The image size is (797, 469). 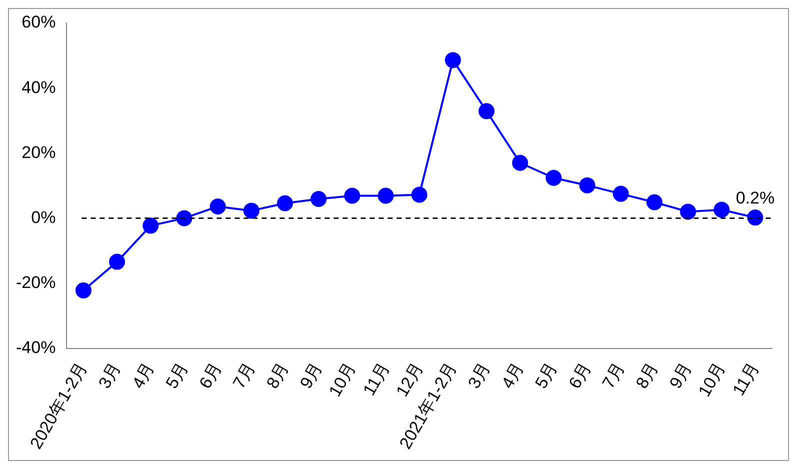 What do you see at coordinates (36, 348) in the screenshot?
I see `y-tick-label: -40%` at bounding box center [36, 348].